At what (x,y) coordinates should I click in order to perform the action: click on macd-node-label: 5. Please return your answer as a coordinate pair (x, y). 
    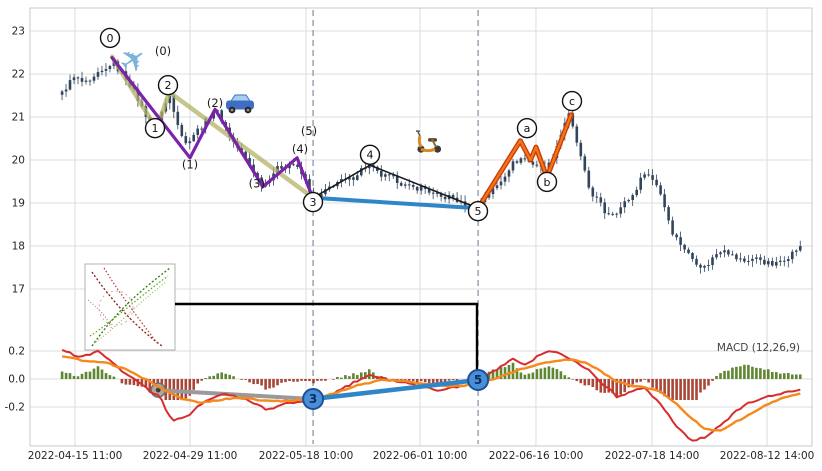
    Looking at the image, I should click on (478, 380).